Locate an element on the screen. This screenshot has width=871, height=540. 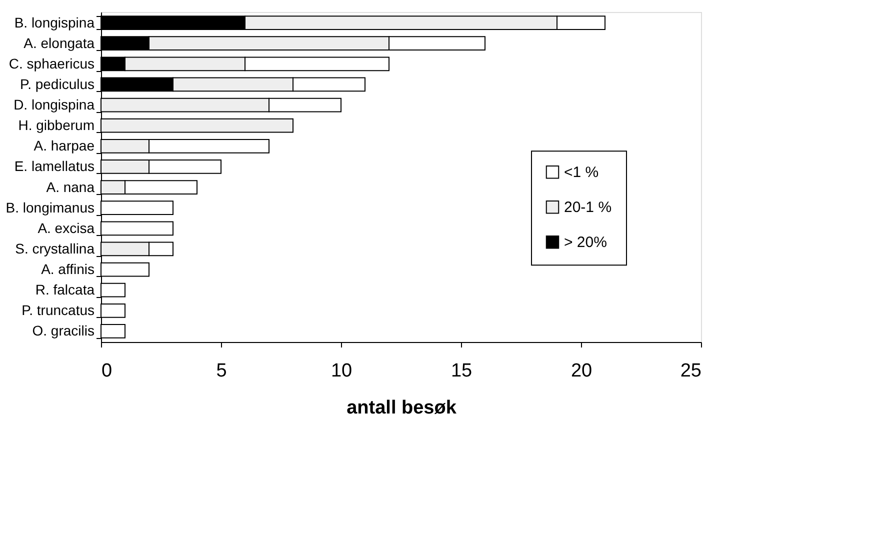
legend-label: 20-1 % is located at coordinates (588, 207).